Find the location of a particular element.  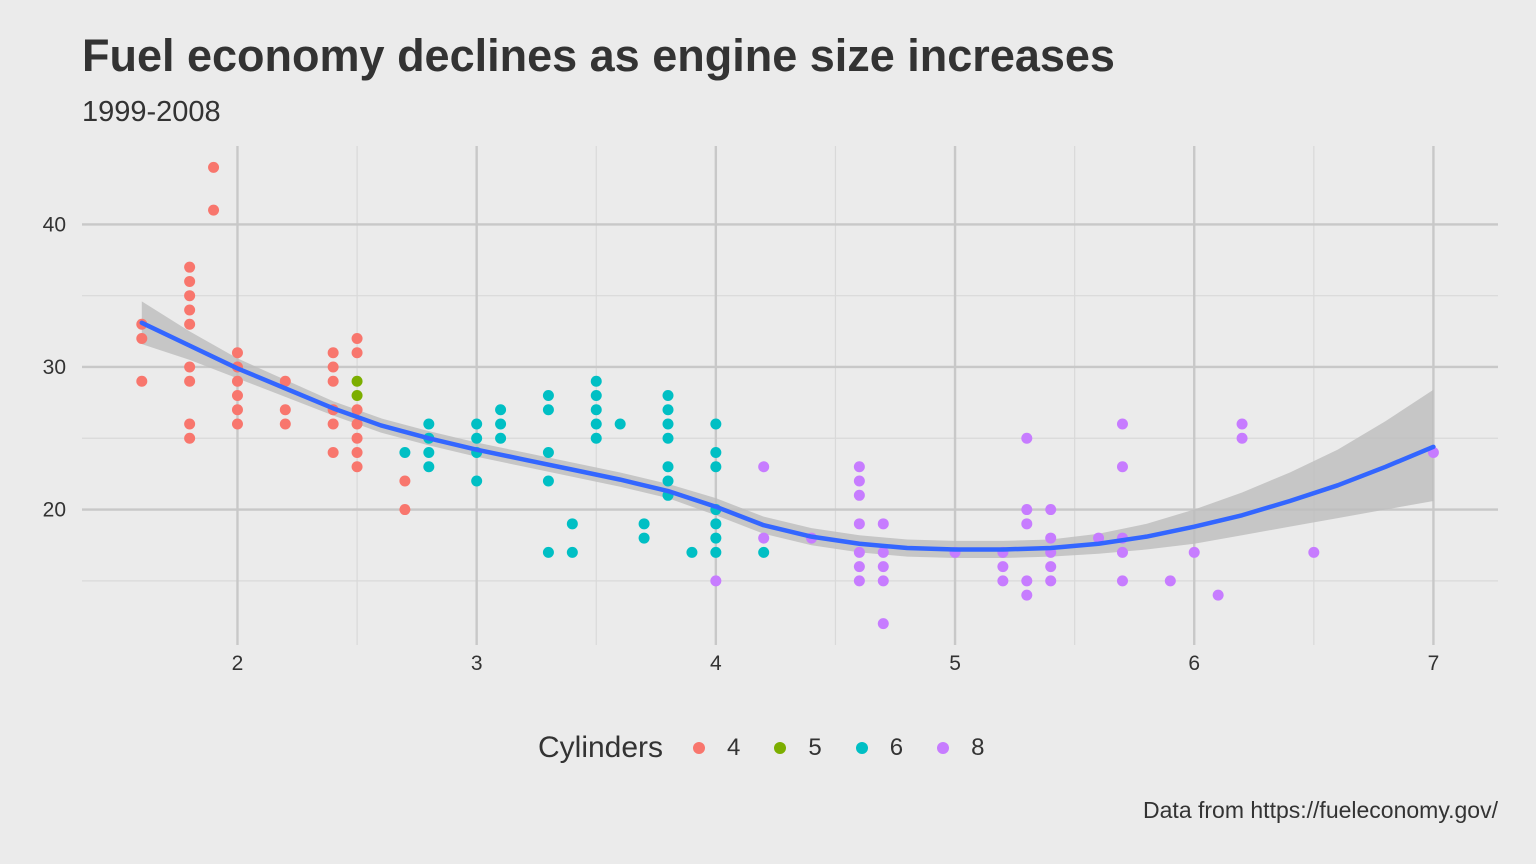

legend-item-8: 8 is located at coordinates (960, 748).